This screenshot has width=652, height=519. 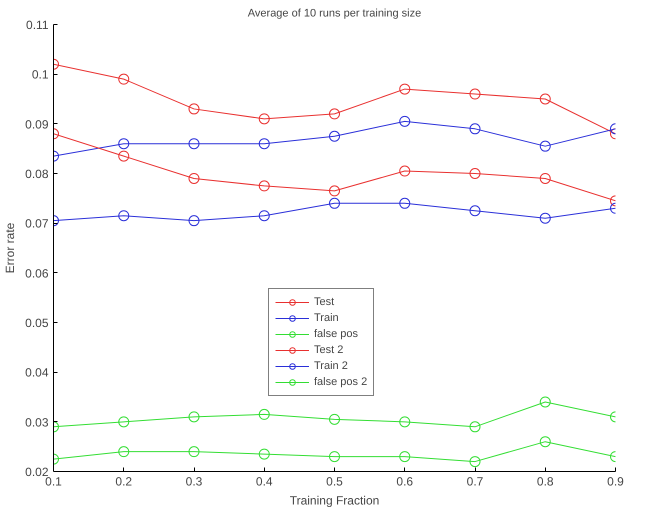 What do you see at coordinates (264, 481) in the screenshot?
I see `x-tick-label: 0.4` at bounding box center [264, 481].